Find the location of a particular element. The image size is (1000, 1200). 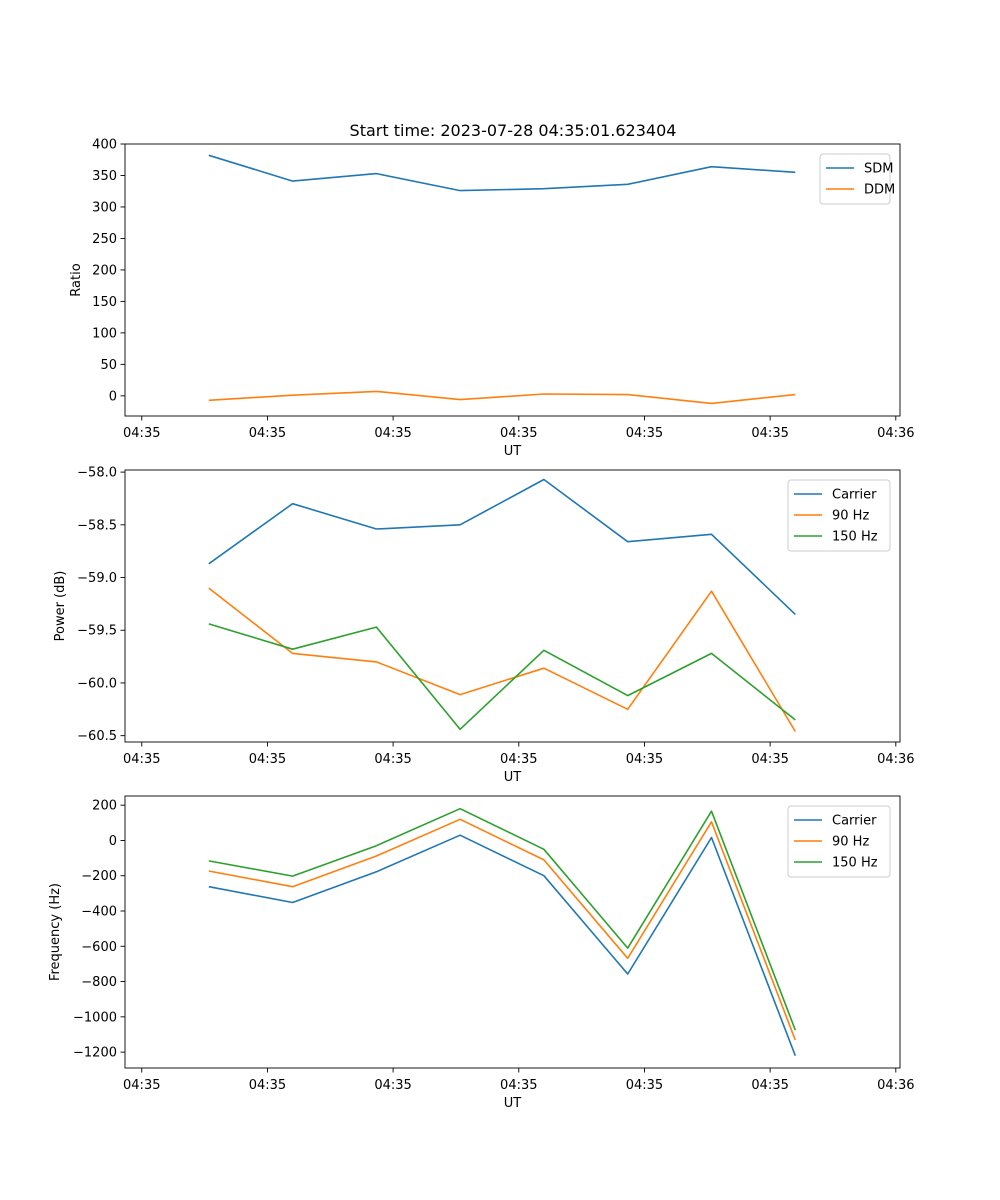

frequency-y-tick-label: −600 is located at coordinates (99, 947).